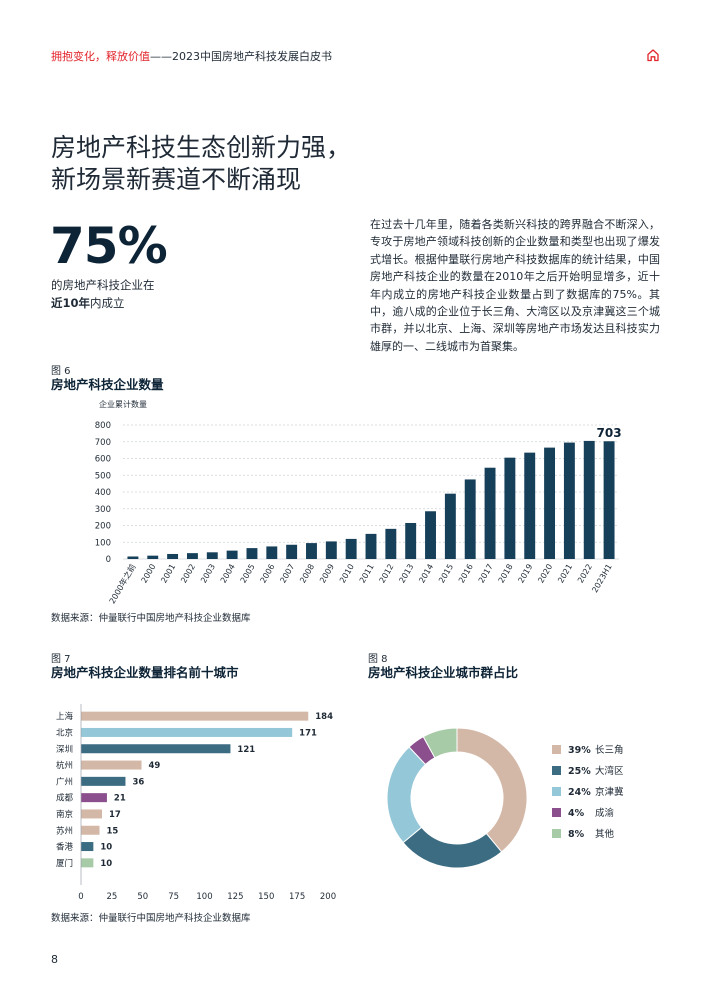 Image resolution: width=710 pixels, height=1004 pixels. What do you see at coordinates (268, 574) in the screenshot?
I see `x-tick-label: 2006` at bounding box center [268, 574].